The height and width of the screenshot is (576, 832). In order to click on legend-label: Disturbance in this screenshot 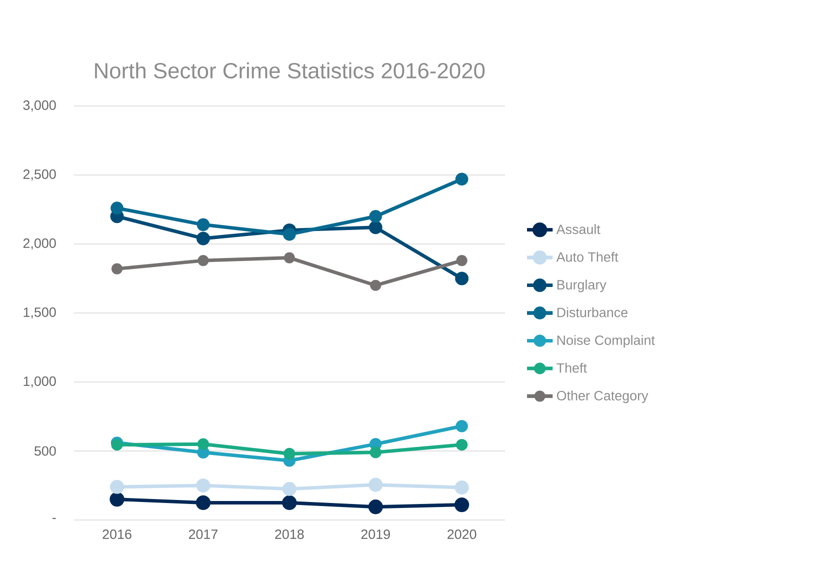, I will do `click(592, 312)`.